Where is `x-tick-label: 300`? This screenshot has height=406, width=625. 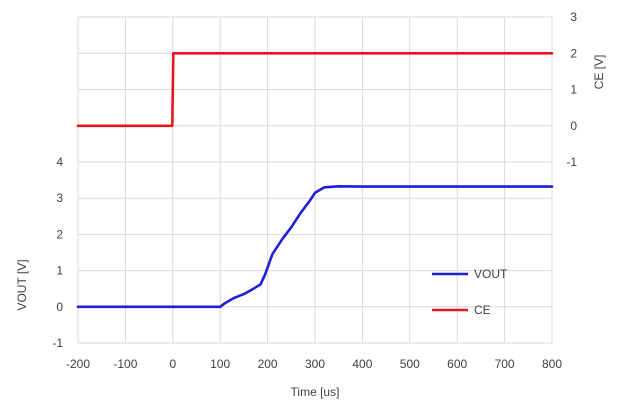 x-tick-label: 300 is located at coordinates (315, 364).